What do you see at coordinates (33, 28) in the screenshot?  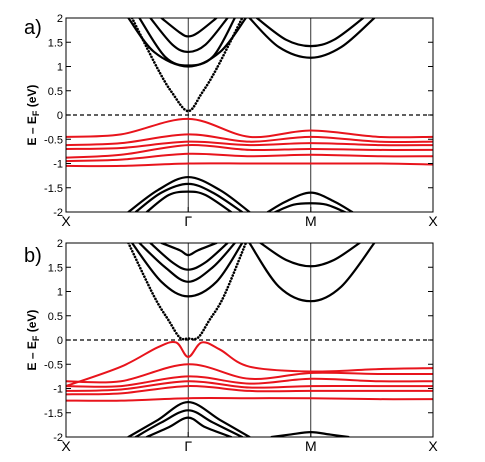 I see `panel-label: a)` at bounding box center [33, 28].